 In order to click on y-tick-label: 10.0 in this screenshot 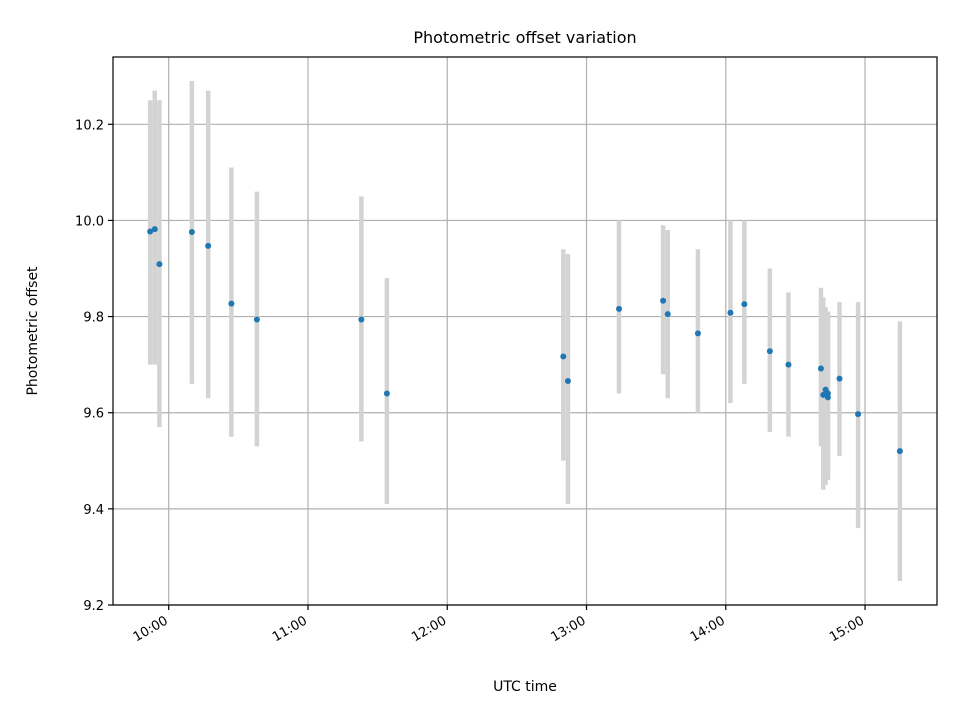, I will do `click(89, 221)`.